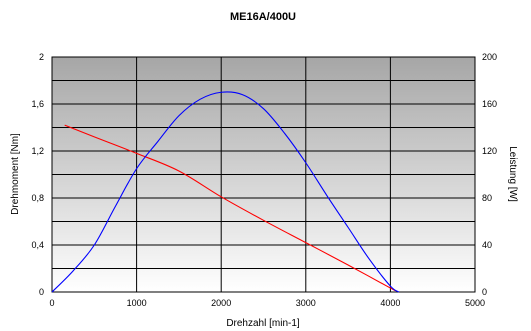 This screenshot has height=331, width=531. What do you see at coordinates (489, 57) in the screenshot?
I see `y-right-tick-label: 200` at bounding box center [489, 57].